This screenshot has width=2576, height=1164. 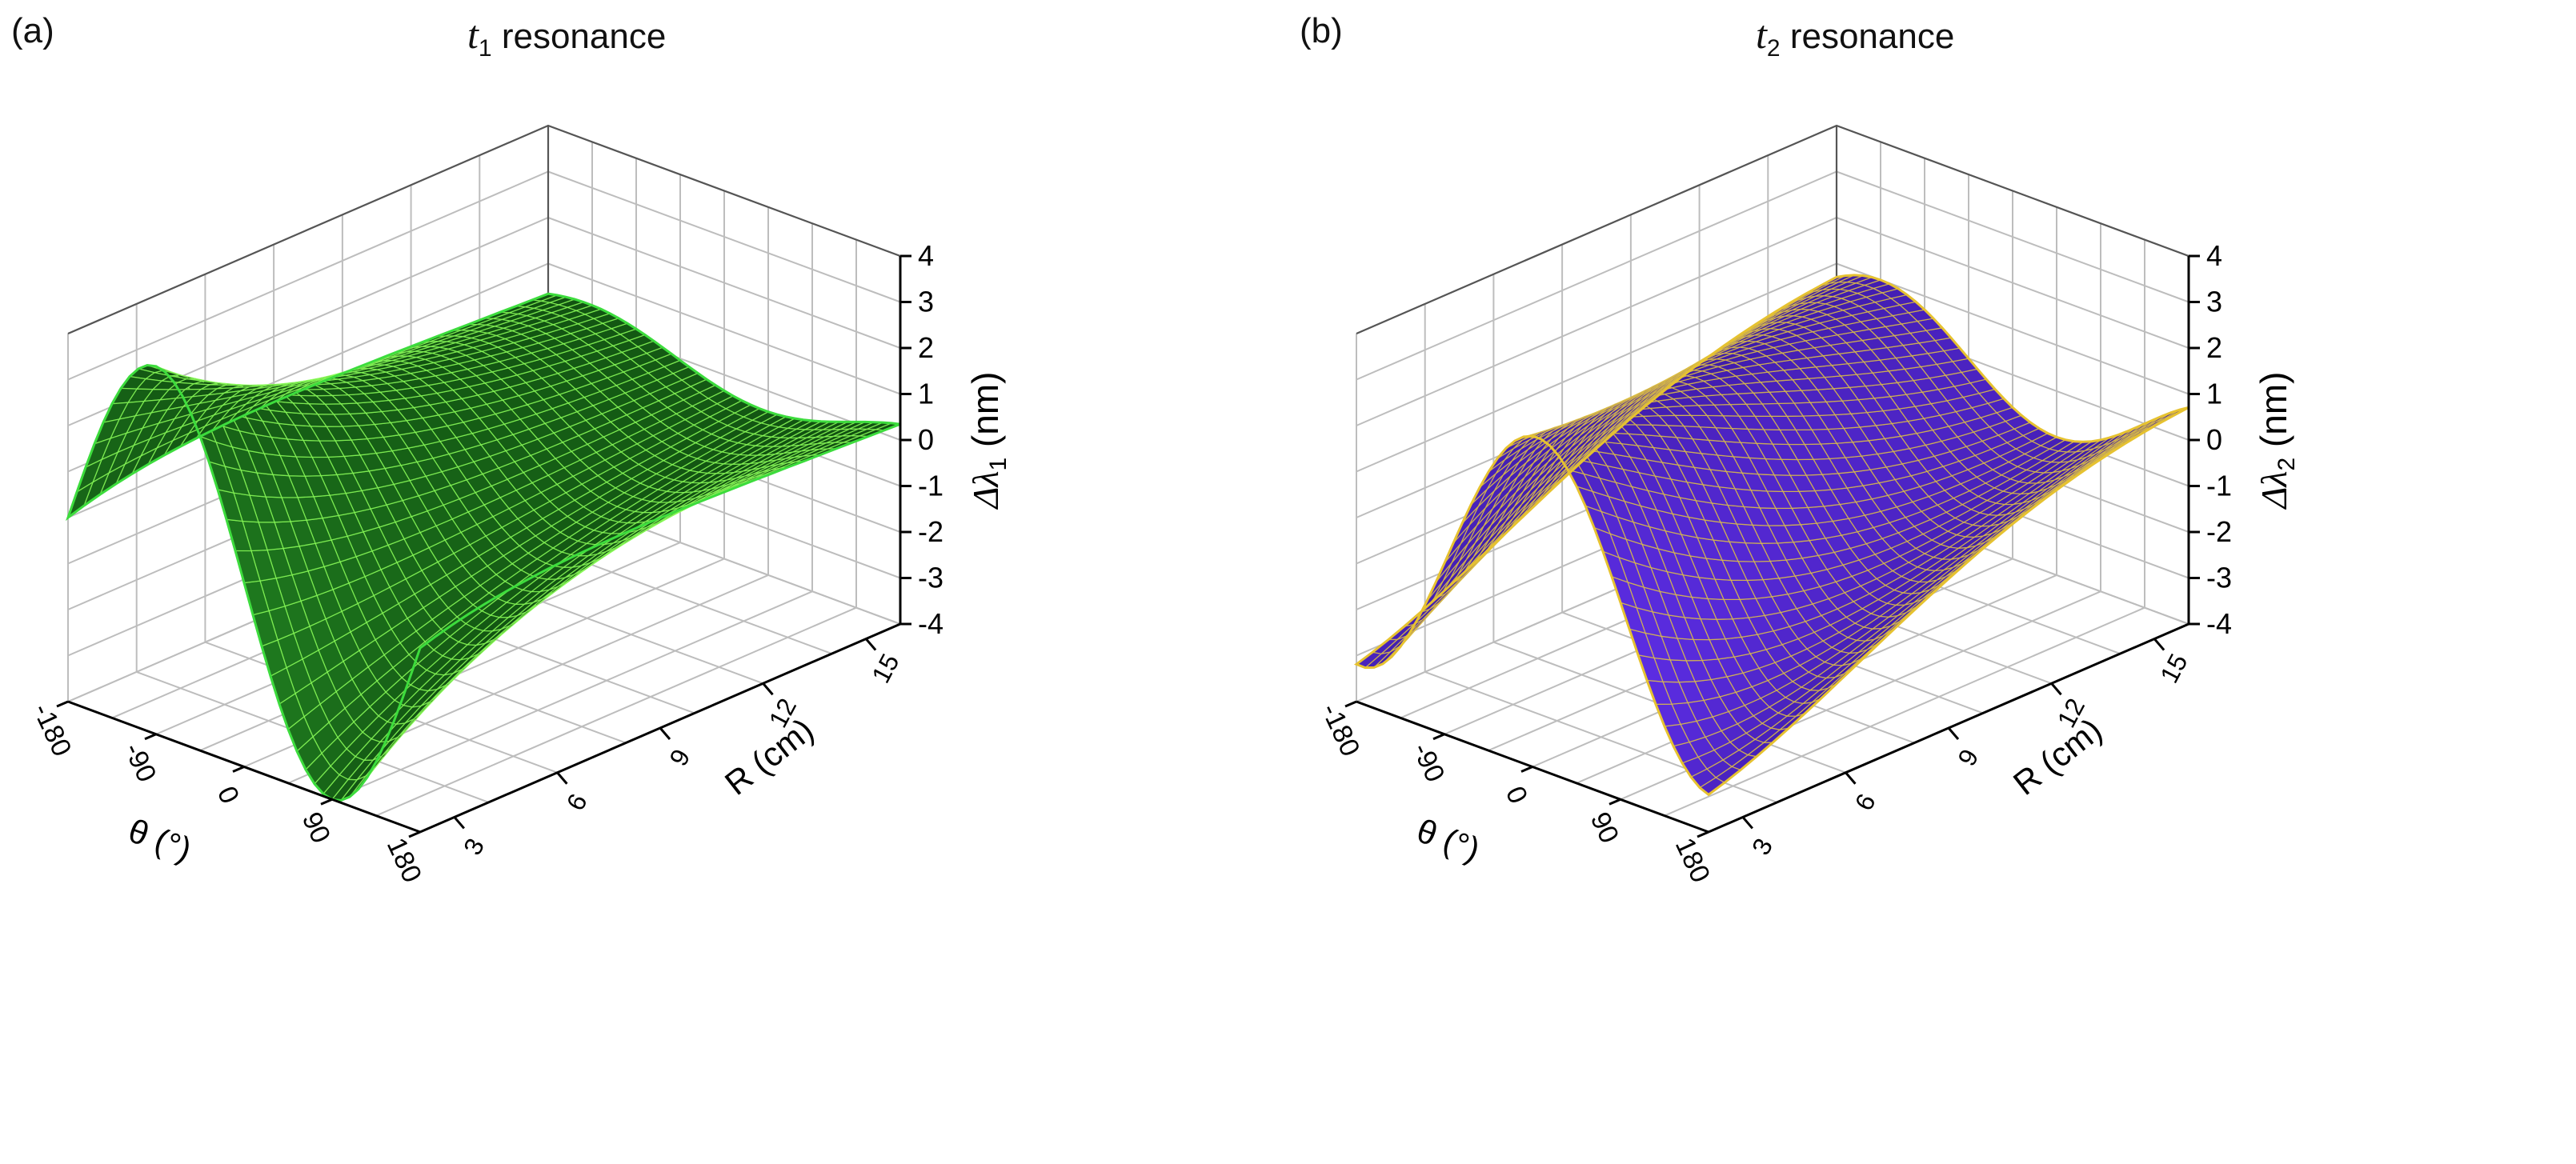 I want to click on panel-a-tag: (a), so click(x=32, y=30).